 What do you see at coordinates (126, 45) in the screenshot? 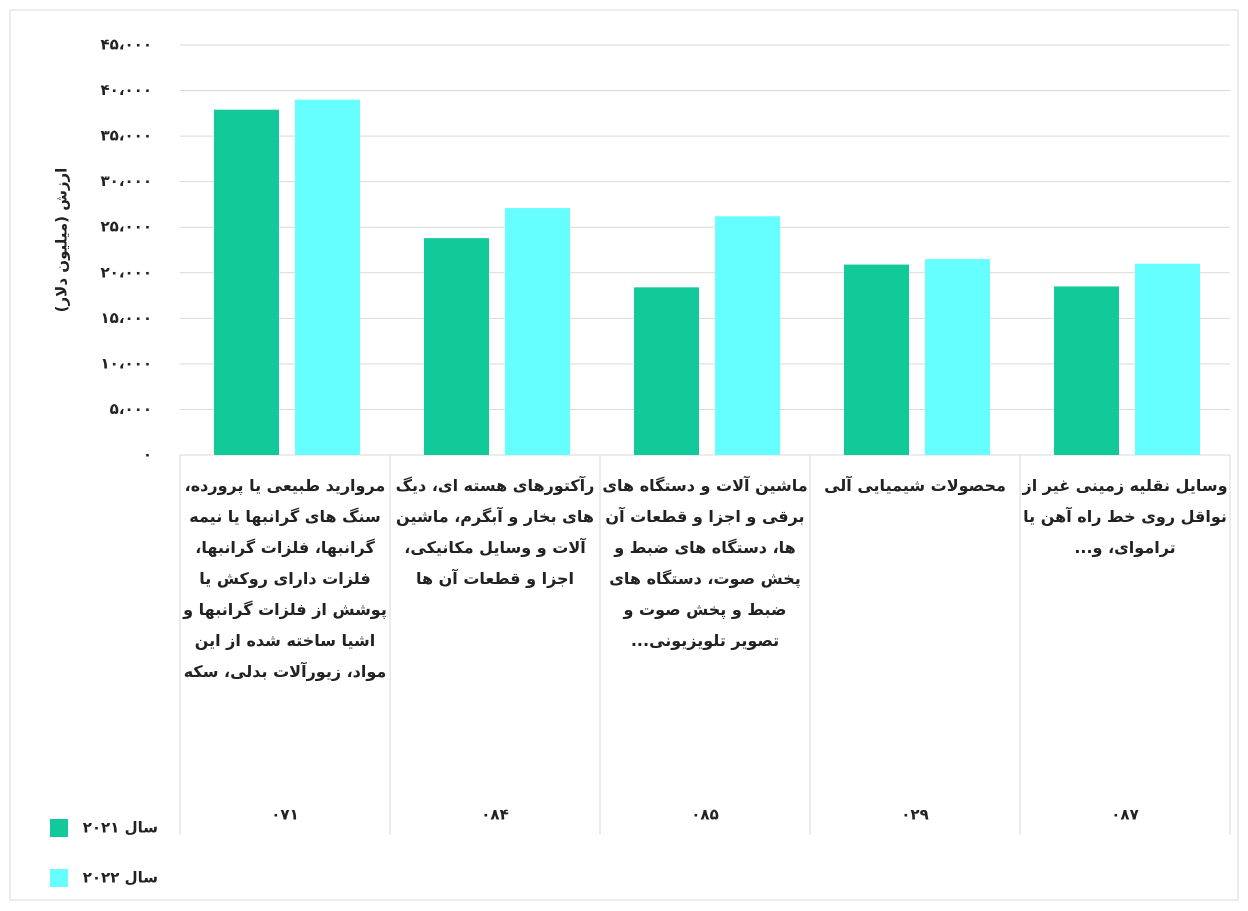
I see `y-tick-label: ۴۵،۰۰۰` at bounding box center [126, 45].